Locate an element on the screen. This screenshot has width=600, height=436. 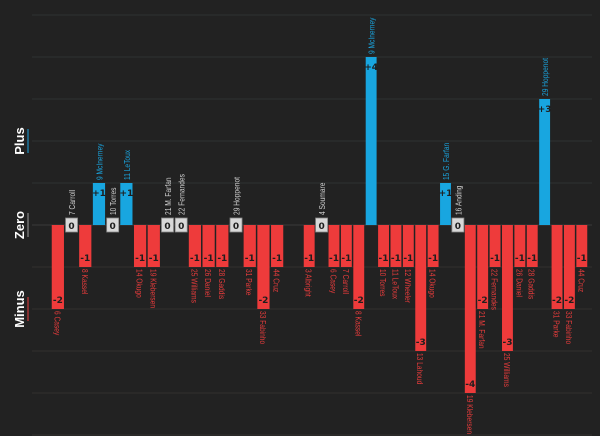
player-label: 33 Fabinho is located at coordinates (263, 327).